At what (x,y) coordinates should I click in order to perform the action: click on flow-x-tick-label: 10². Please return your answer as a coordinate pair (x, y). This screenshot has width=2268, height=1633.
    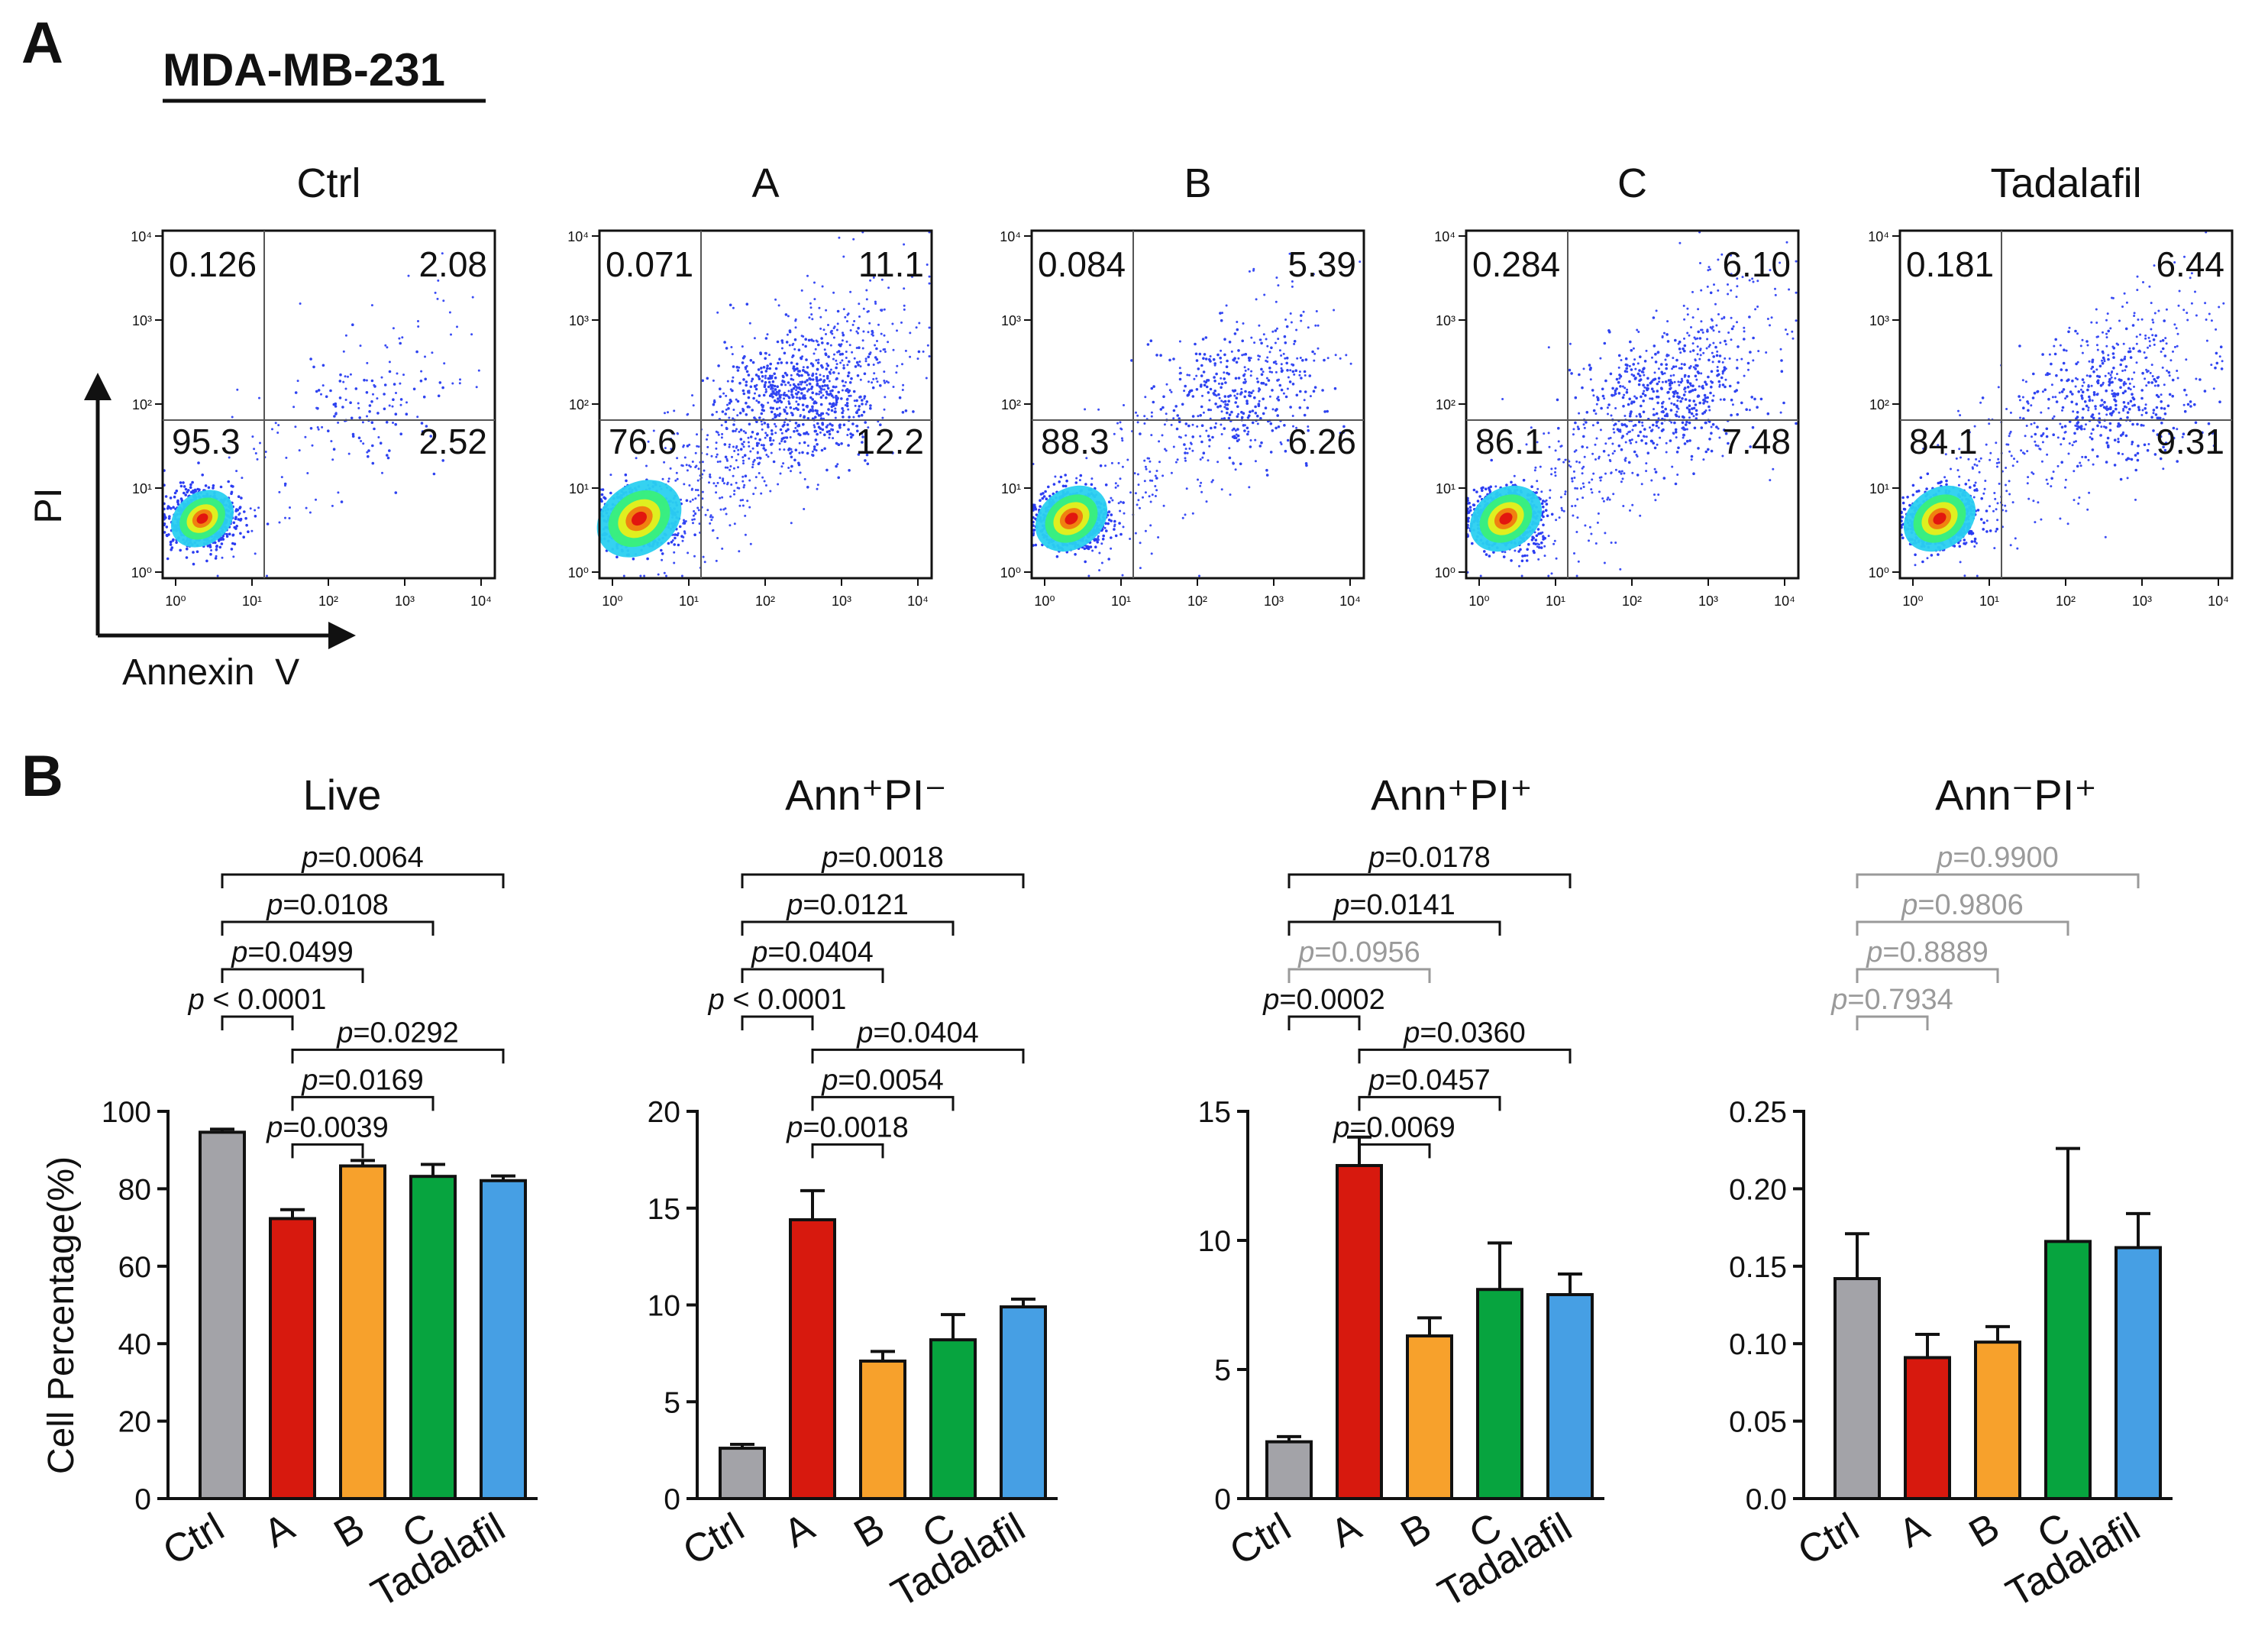
    Looking at the image, I should click on (765, 601).